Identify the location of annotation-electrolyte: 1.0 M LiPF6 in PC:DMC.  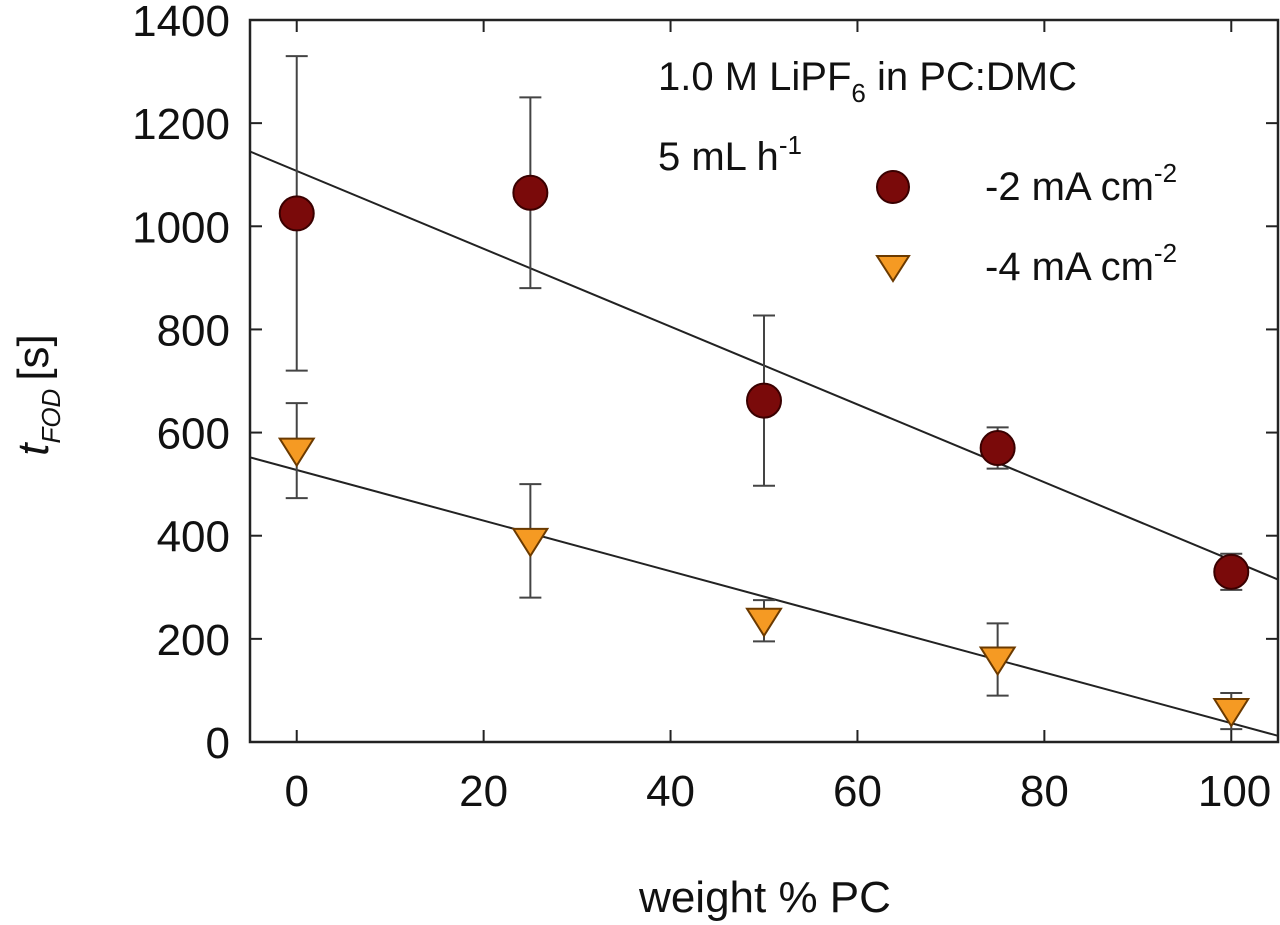
(867, 81).